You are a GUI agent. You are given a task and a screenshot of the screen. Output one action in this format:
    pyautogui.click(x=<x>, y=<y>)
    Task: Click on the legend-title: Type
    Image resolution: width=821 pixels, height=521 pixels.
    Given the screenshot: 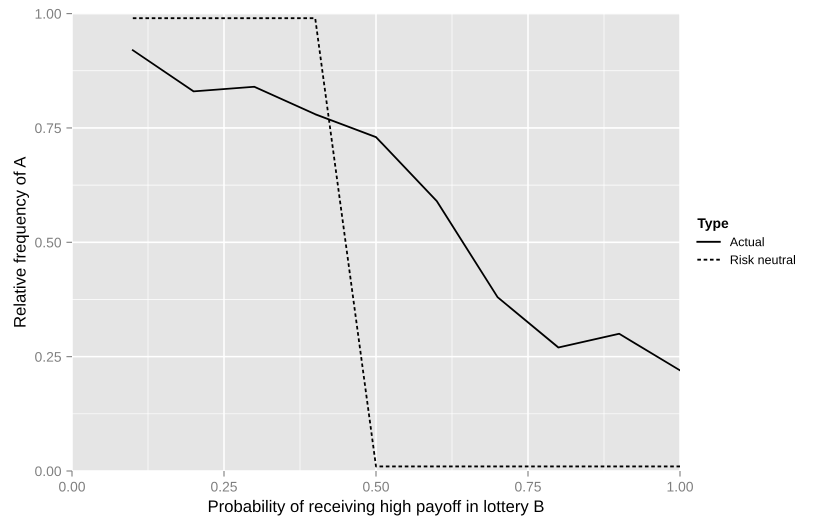 What is the action you would take?
    pyautogui.click(x=712, y=224)
    